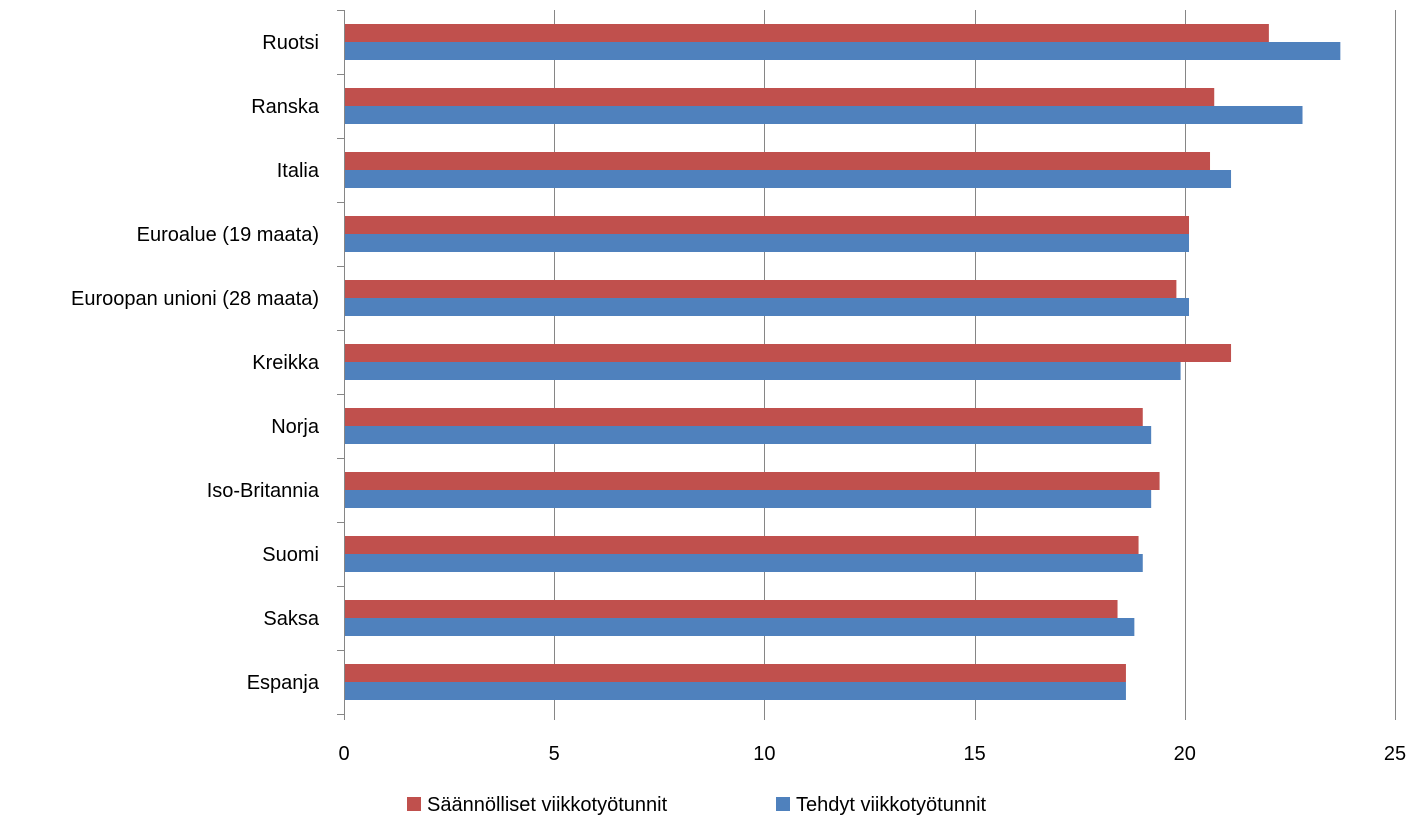 This screenshot has height=818, width=1411. Describe the element at coordinates (286, 363) in the screenshot. I see `category-label: Kreikka` at that location.